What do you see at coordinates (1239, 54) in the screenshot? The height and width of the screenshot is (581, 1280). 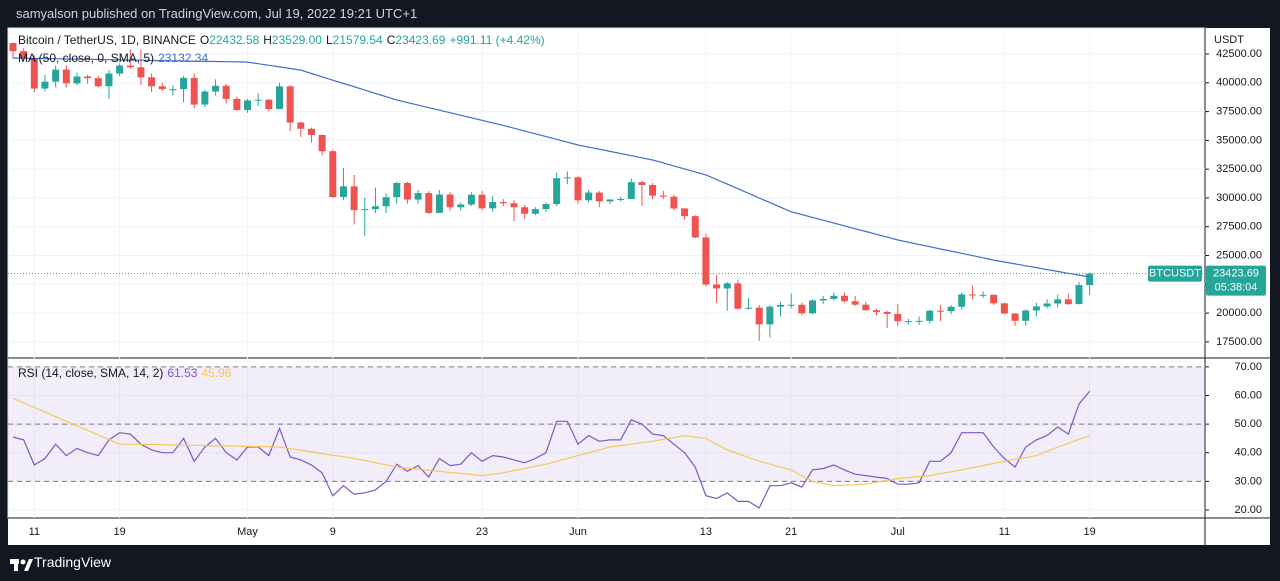 I see `y-tick-label: 42500.00` at bounding box center [1239, 54].